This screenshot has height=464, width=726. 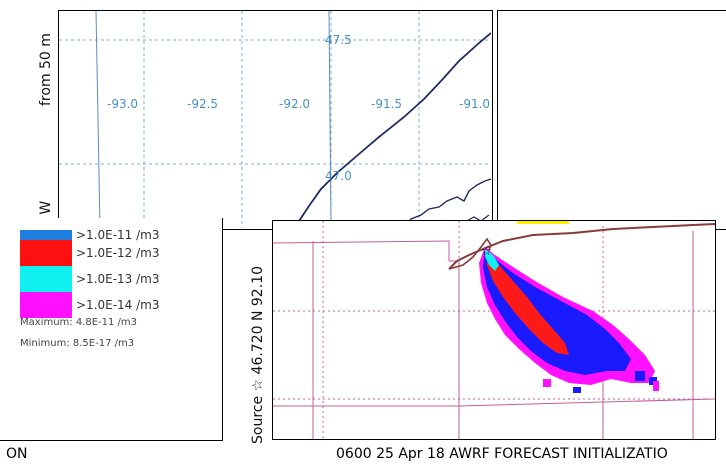 I want to click on legend-label: >1.0E-11 /m3, so click(x=118, y=235).